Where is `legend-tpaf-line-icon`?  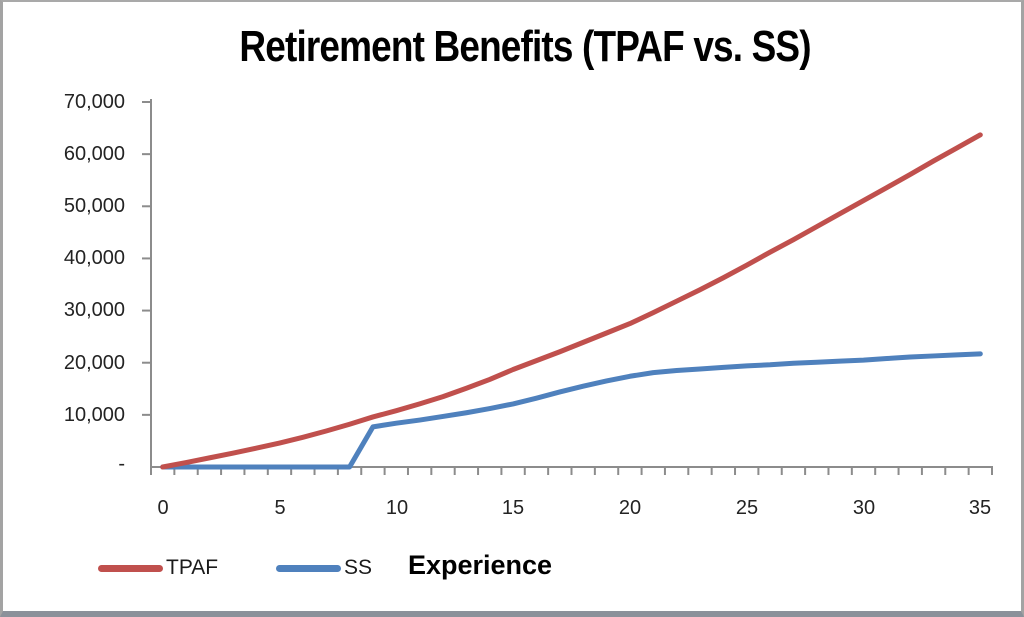 legend-tpaf-line-icon is located at coordinates (130, 568).